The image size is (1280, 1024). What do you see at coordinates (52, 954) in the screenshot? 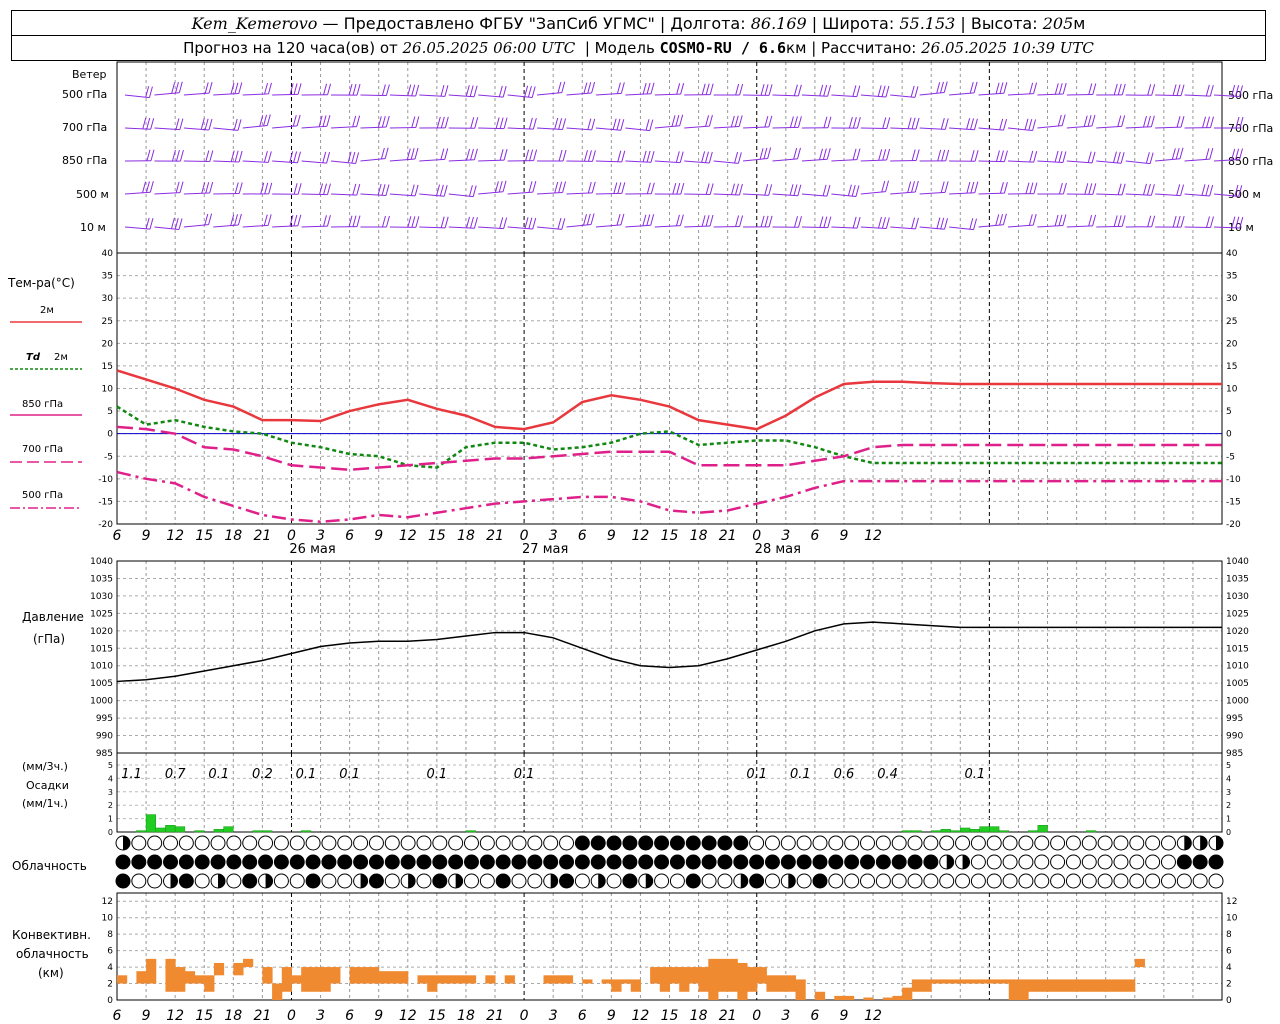
I see `conv-label-2: облачность` at bounding box center [52, 954].